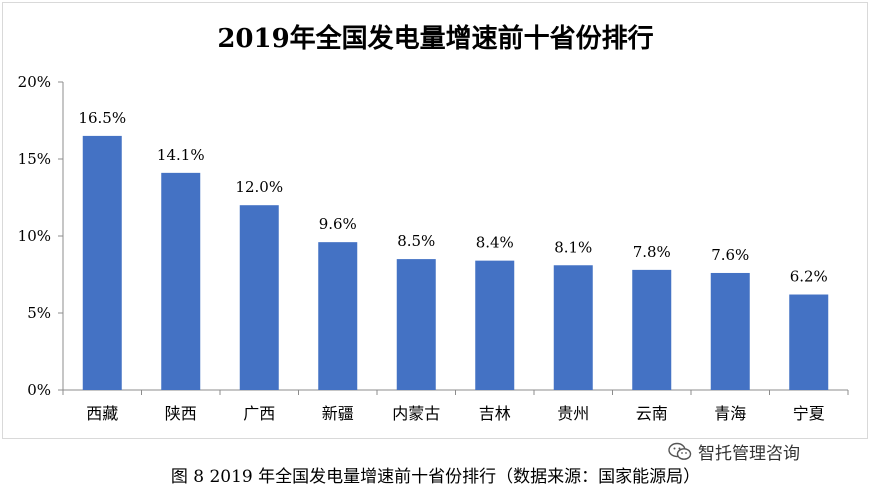 This screenshot has height=489, width=871. What do you see at coordinates (809, 277) in the screenshot?
I see `data-label: 6.2%` at bounding box center [809, 277].